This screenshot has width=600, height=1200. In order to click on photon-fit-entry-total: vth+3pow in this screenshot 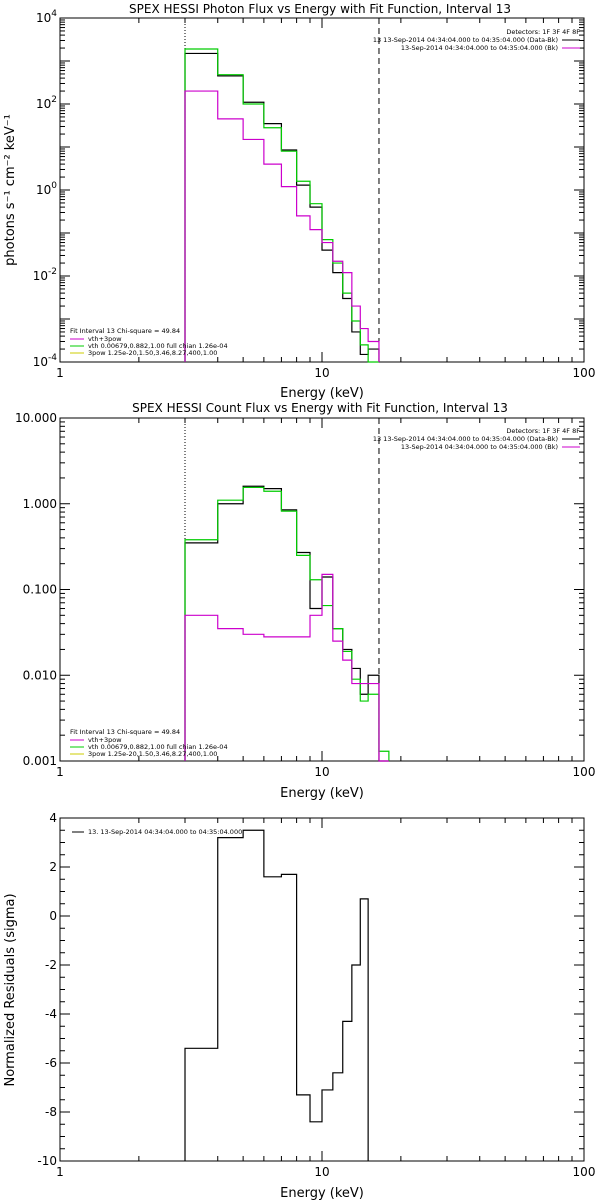, I will do `click(105, 339)`.